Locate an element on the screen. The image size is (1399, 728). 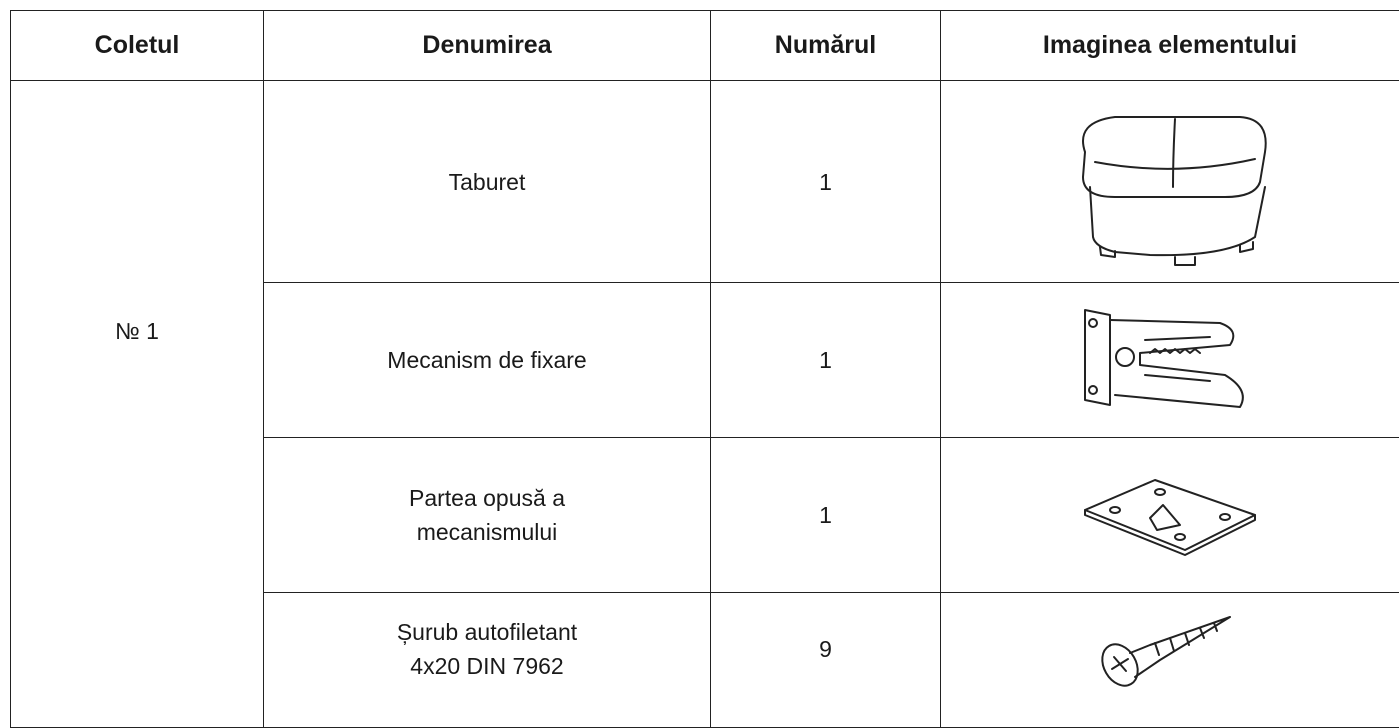
name-cell: Taburet is located at coordinates (487, 182).